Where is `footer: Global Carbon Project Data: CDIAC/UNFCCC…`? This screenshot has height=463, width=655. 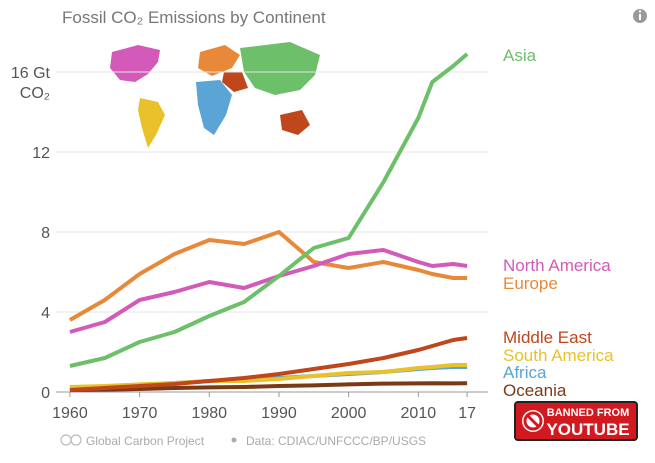
footer: Global Carbon Project Data: CDIAC/UNFCCC… is located at coordinates (243, 441).